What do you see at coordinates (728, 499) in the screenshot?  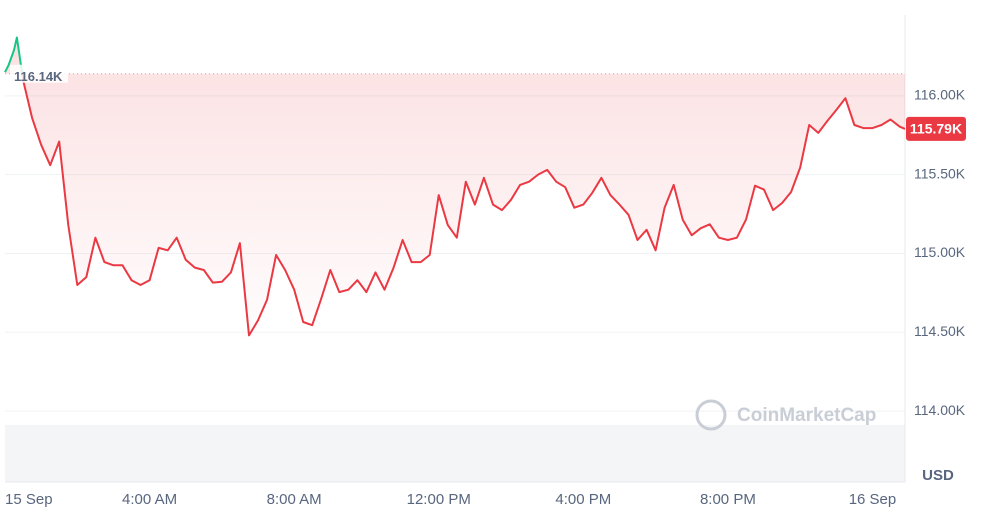 I see `x-tick-label: 8:00 PM` at bounding box center [728, 499].